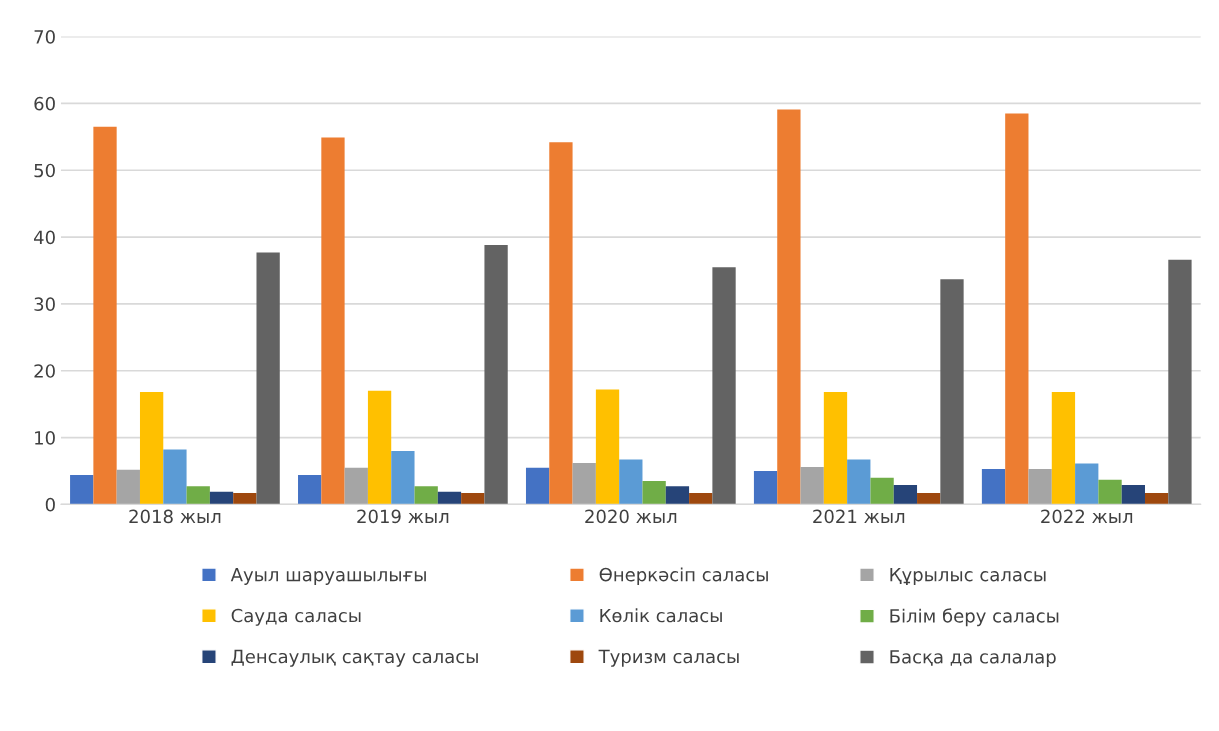 This screenshot has width=1219, height=731. I want to click on legend-label: Өнеркәсіп саласы, so click(683, 576).